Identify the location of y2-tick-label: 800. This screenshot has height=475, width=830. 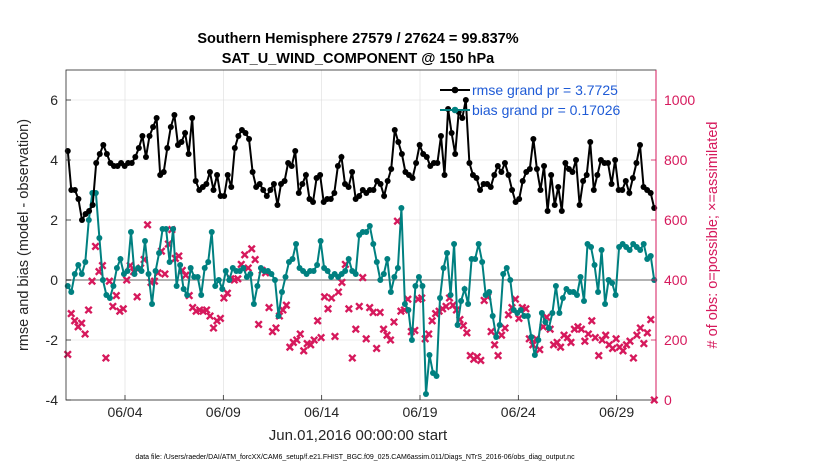
(676, 160).